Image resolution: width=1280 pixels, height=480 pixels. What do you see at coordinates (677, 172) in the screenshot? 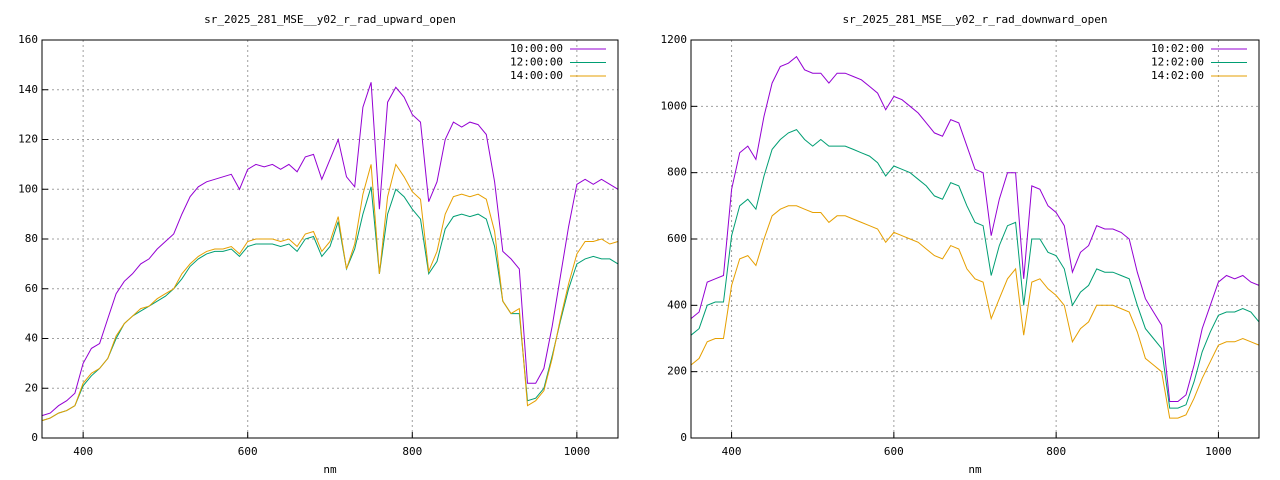
I see `y-tick-label: 800` at bounding box center [677, 172].